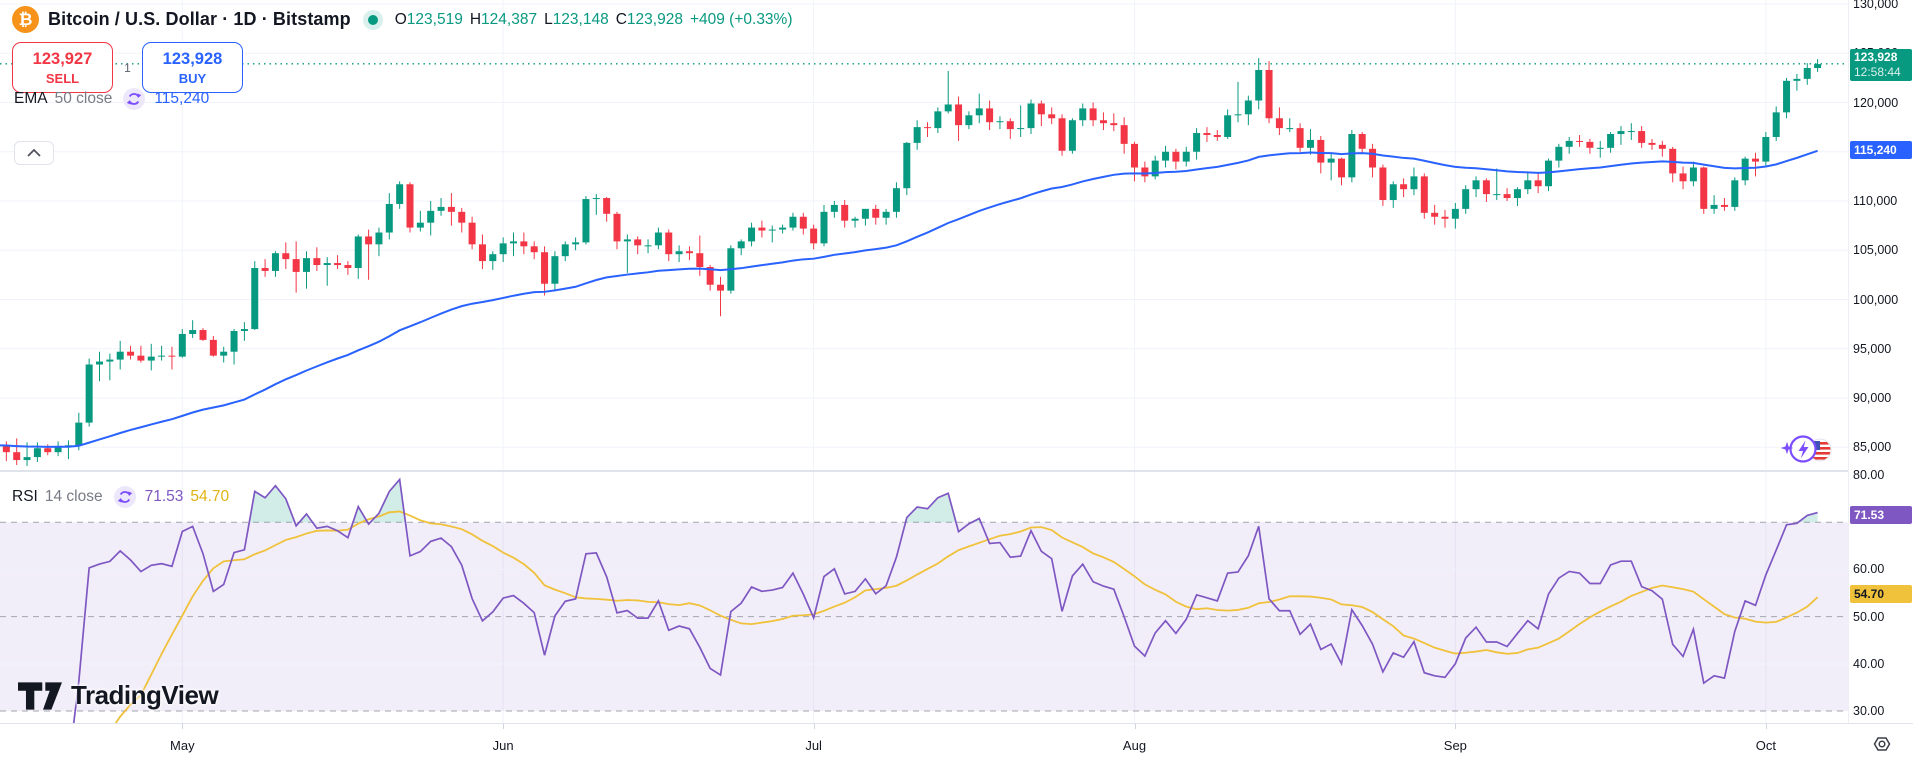 The width and height of the screenshot is (1913, 769). I want to click on price-tick-label: 130,000, so click(1876, 5).